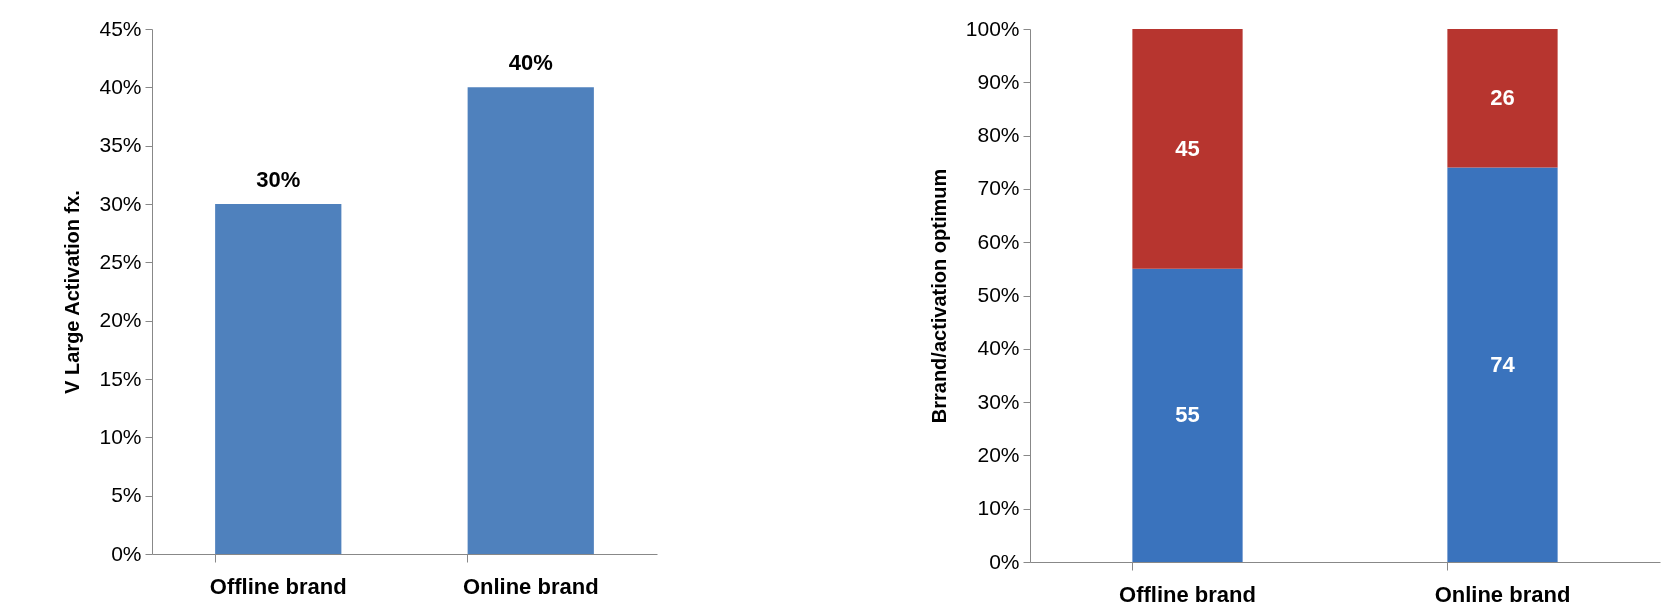 This screenshot has height=605, width=1675. Describe the element at coordinates (938, 296) in the screenshot. I see `y-axis-title: Brrand/activation optimum` at that location.